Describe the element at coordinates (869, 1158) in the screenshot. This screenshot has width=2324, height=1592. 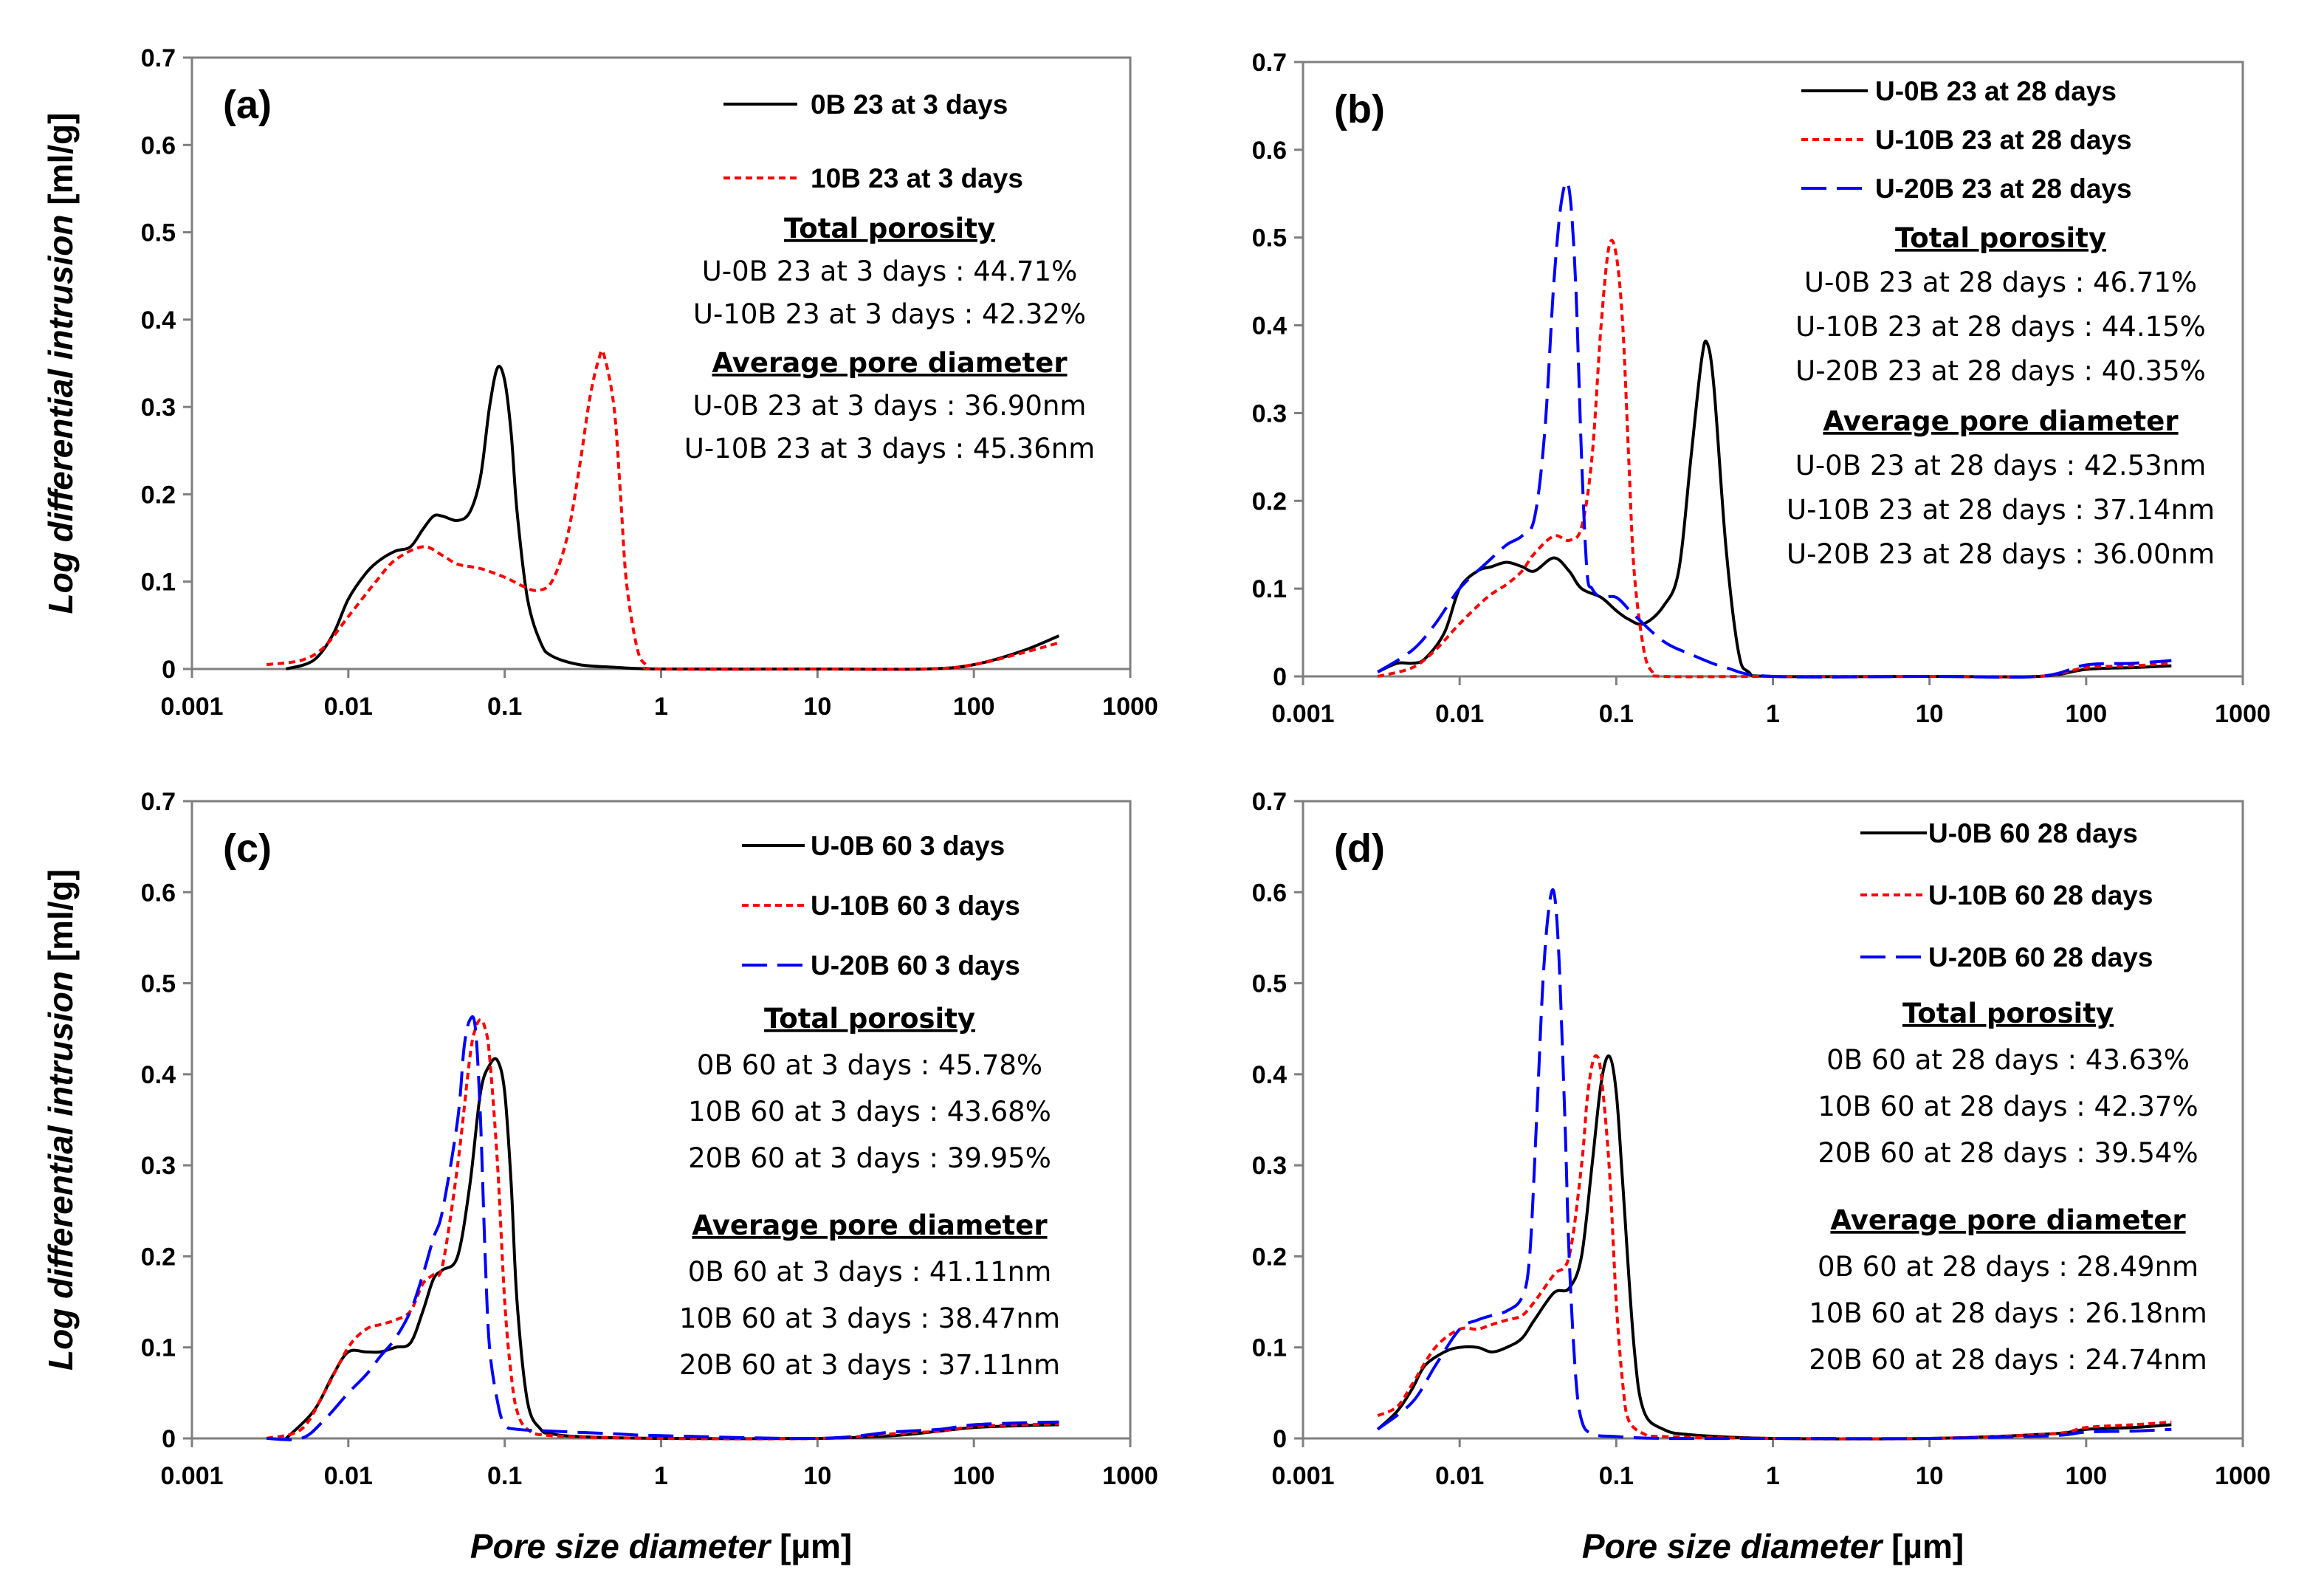
I see `annotation-line: 20B 60 at 3 days : 39.95%` at that location.